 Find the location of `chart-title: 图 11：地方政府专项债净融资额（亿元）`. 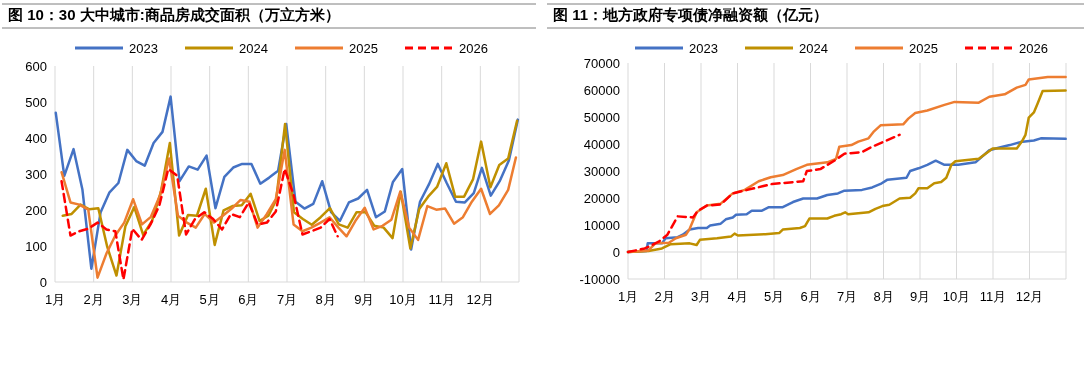

chart-title: 图 11：地方政府专项债净融资额（亿元） is located at coordinates (691, 14).